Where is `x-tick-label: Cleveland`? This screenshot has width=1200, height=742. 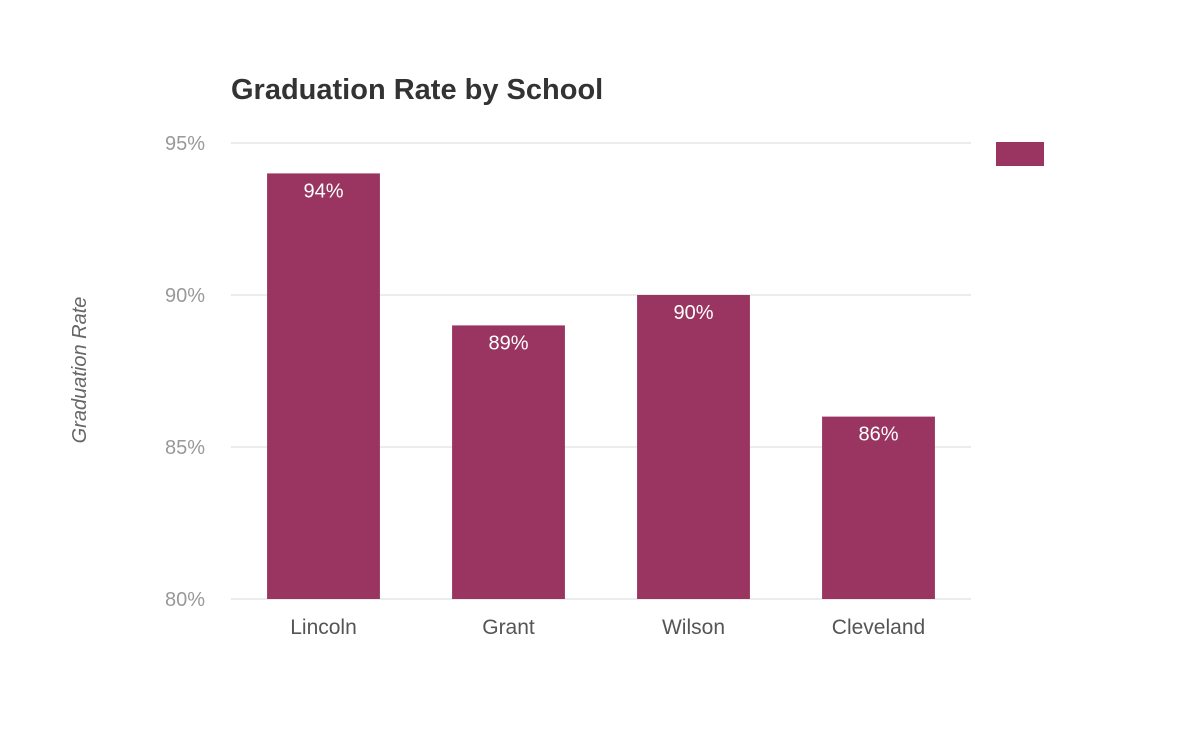
x-tick-label: Cleveland is located at coordinates (878, 627).